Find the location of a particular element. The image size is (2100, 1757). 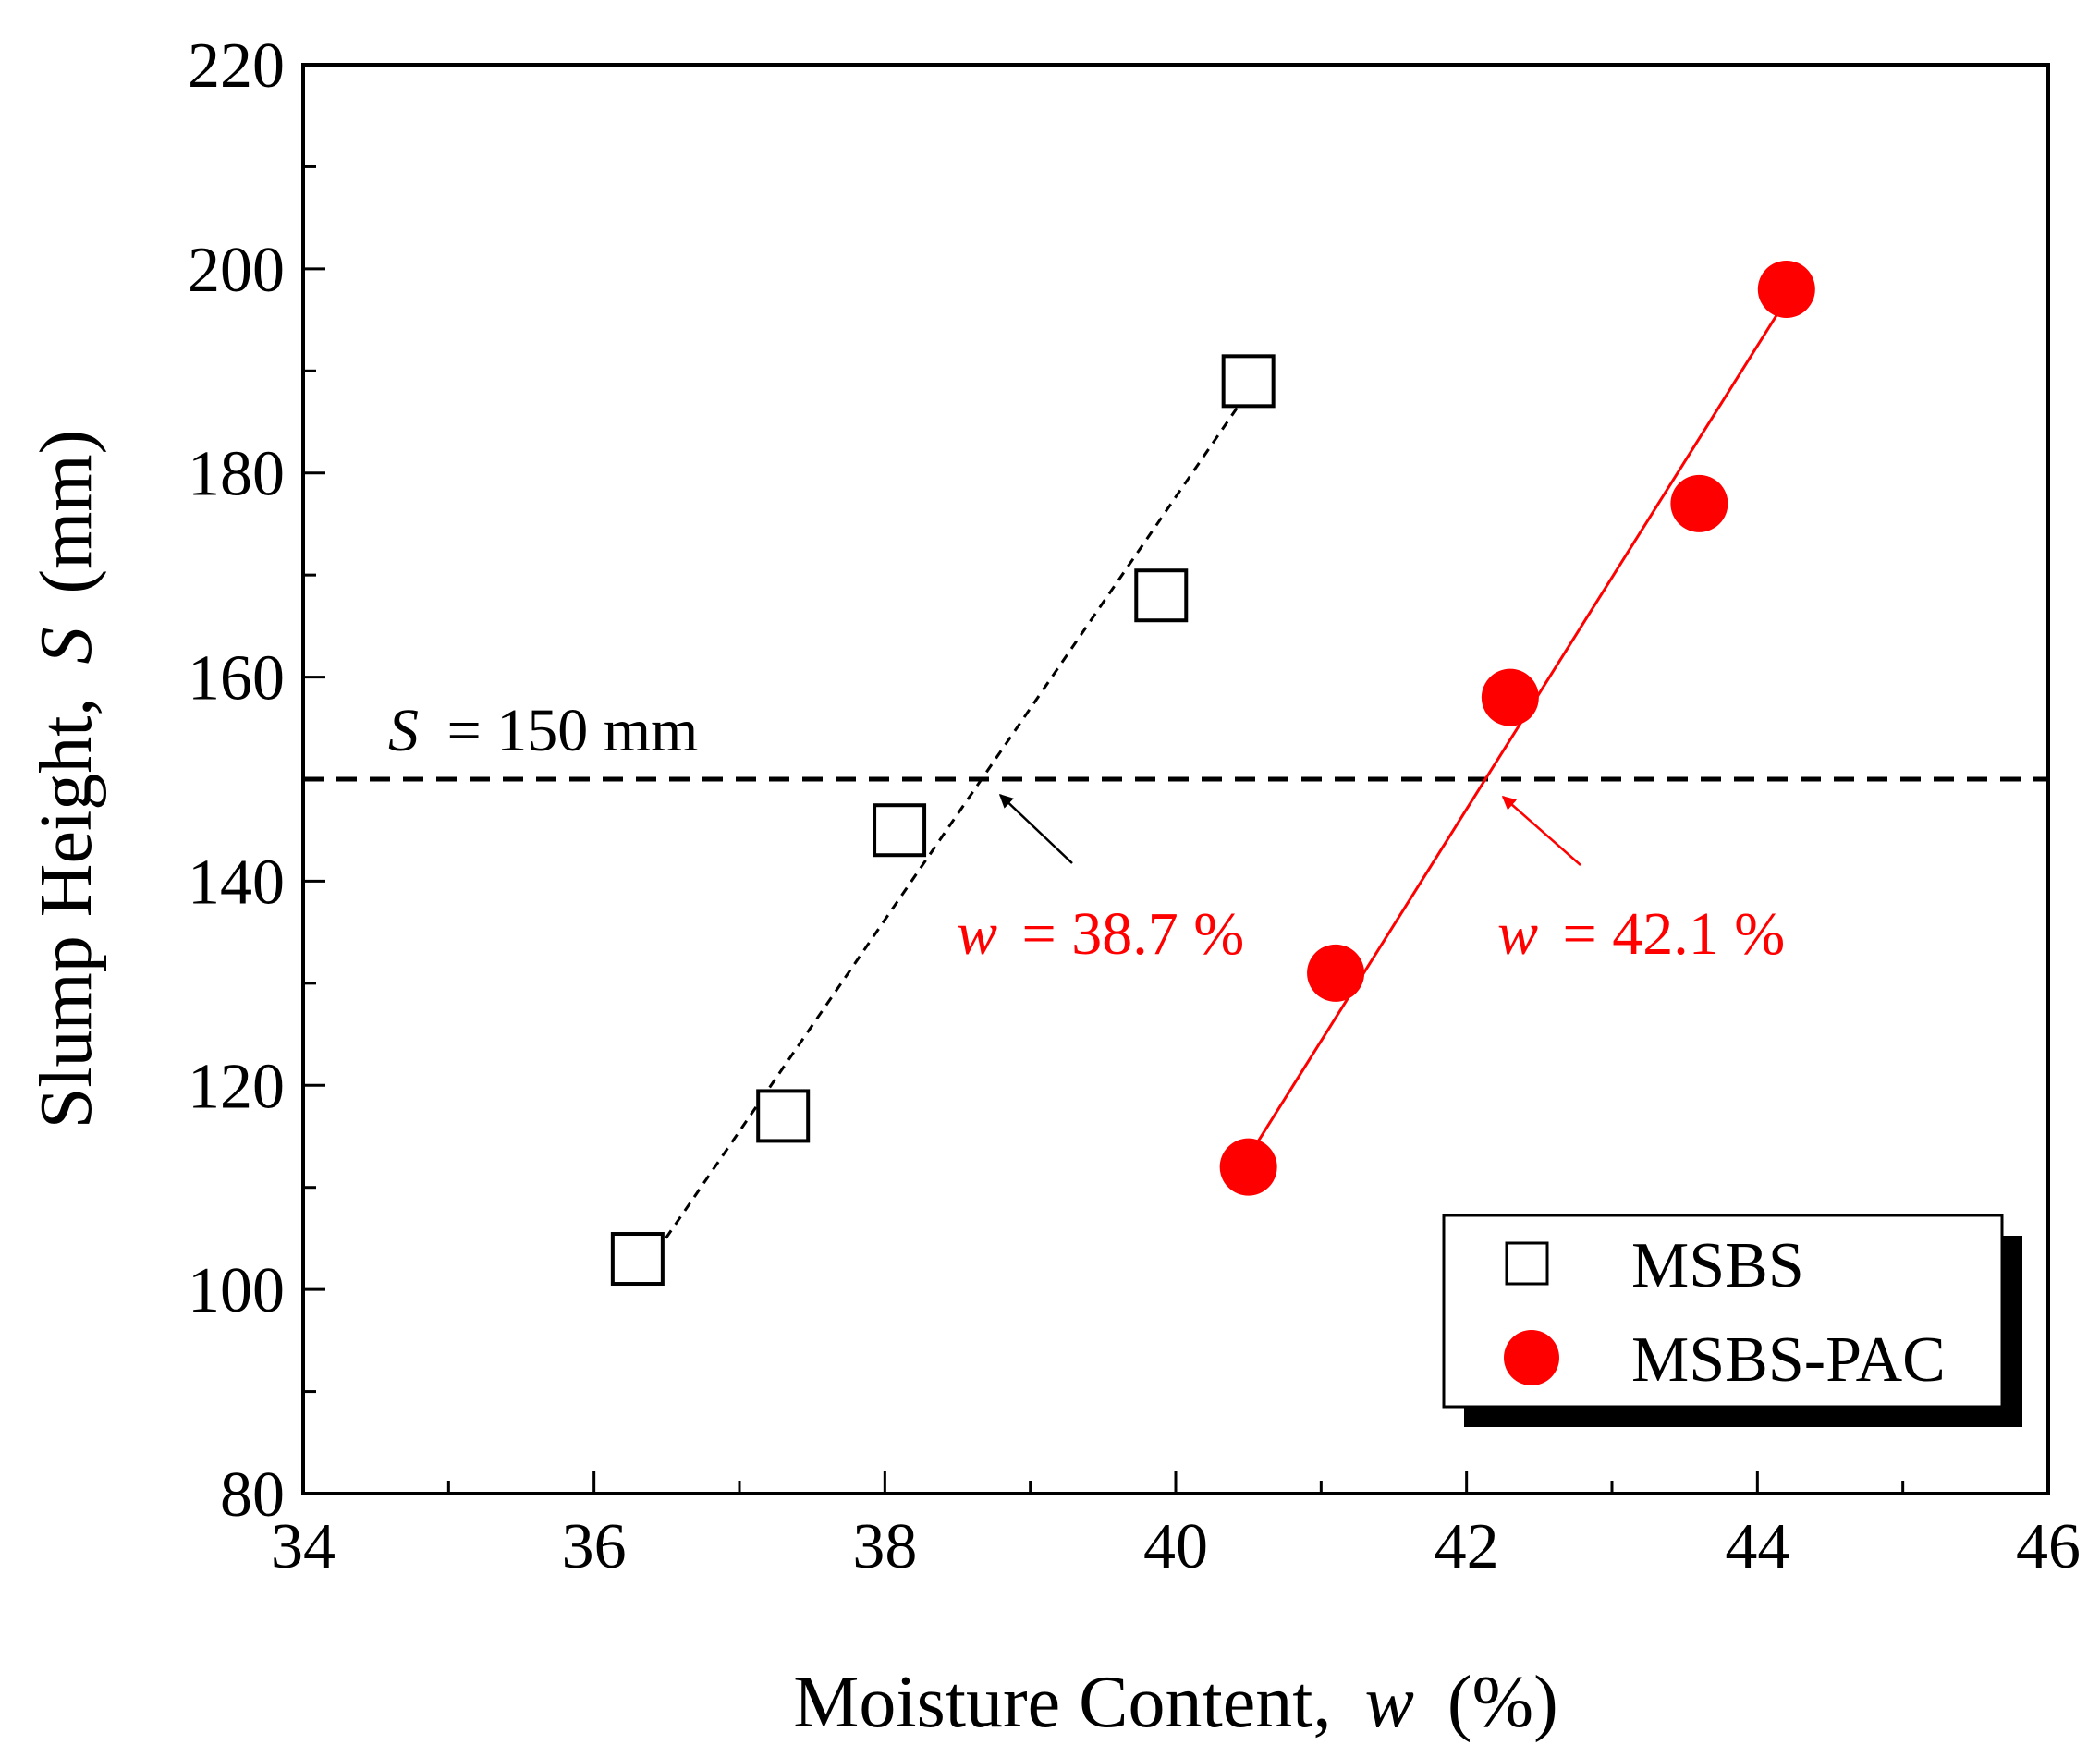

x-tick-label-42: 42 is located at coordinates (1467, 1546).